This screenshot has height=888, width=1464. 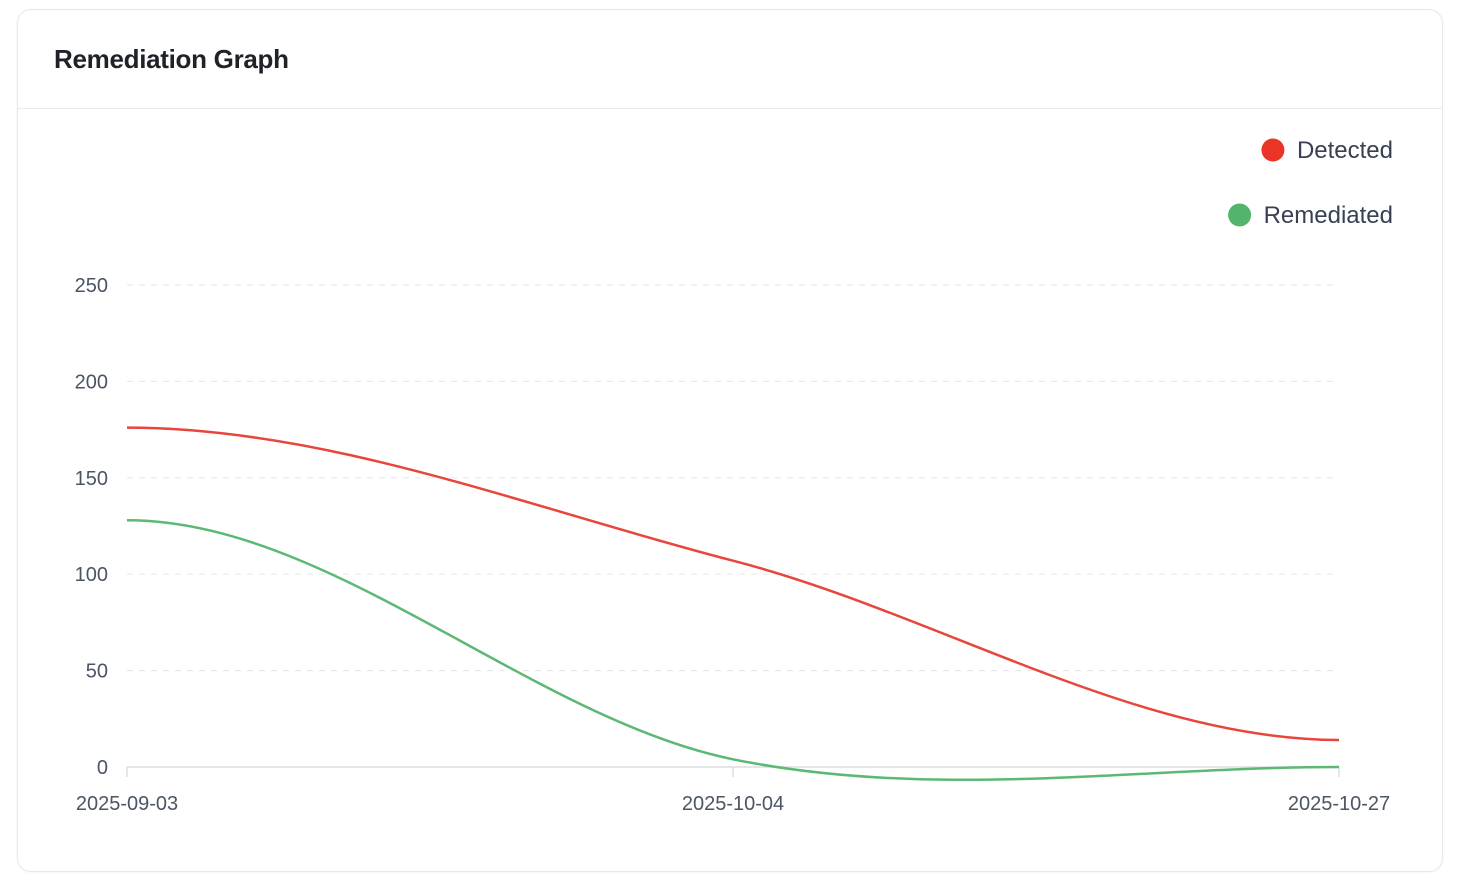 What do you see at coordinates (1328, 215) in the screenshot?
I see `legend-label-remediated: Remediated` at bounding box center [1328, 215].